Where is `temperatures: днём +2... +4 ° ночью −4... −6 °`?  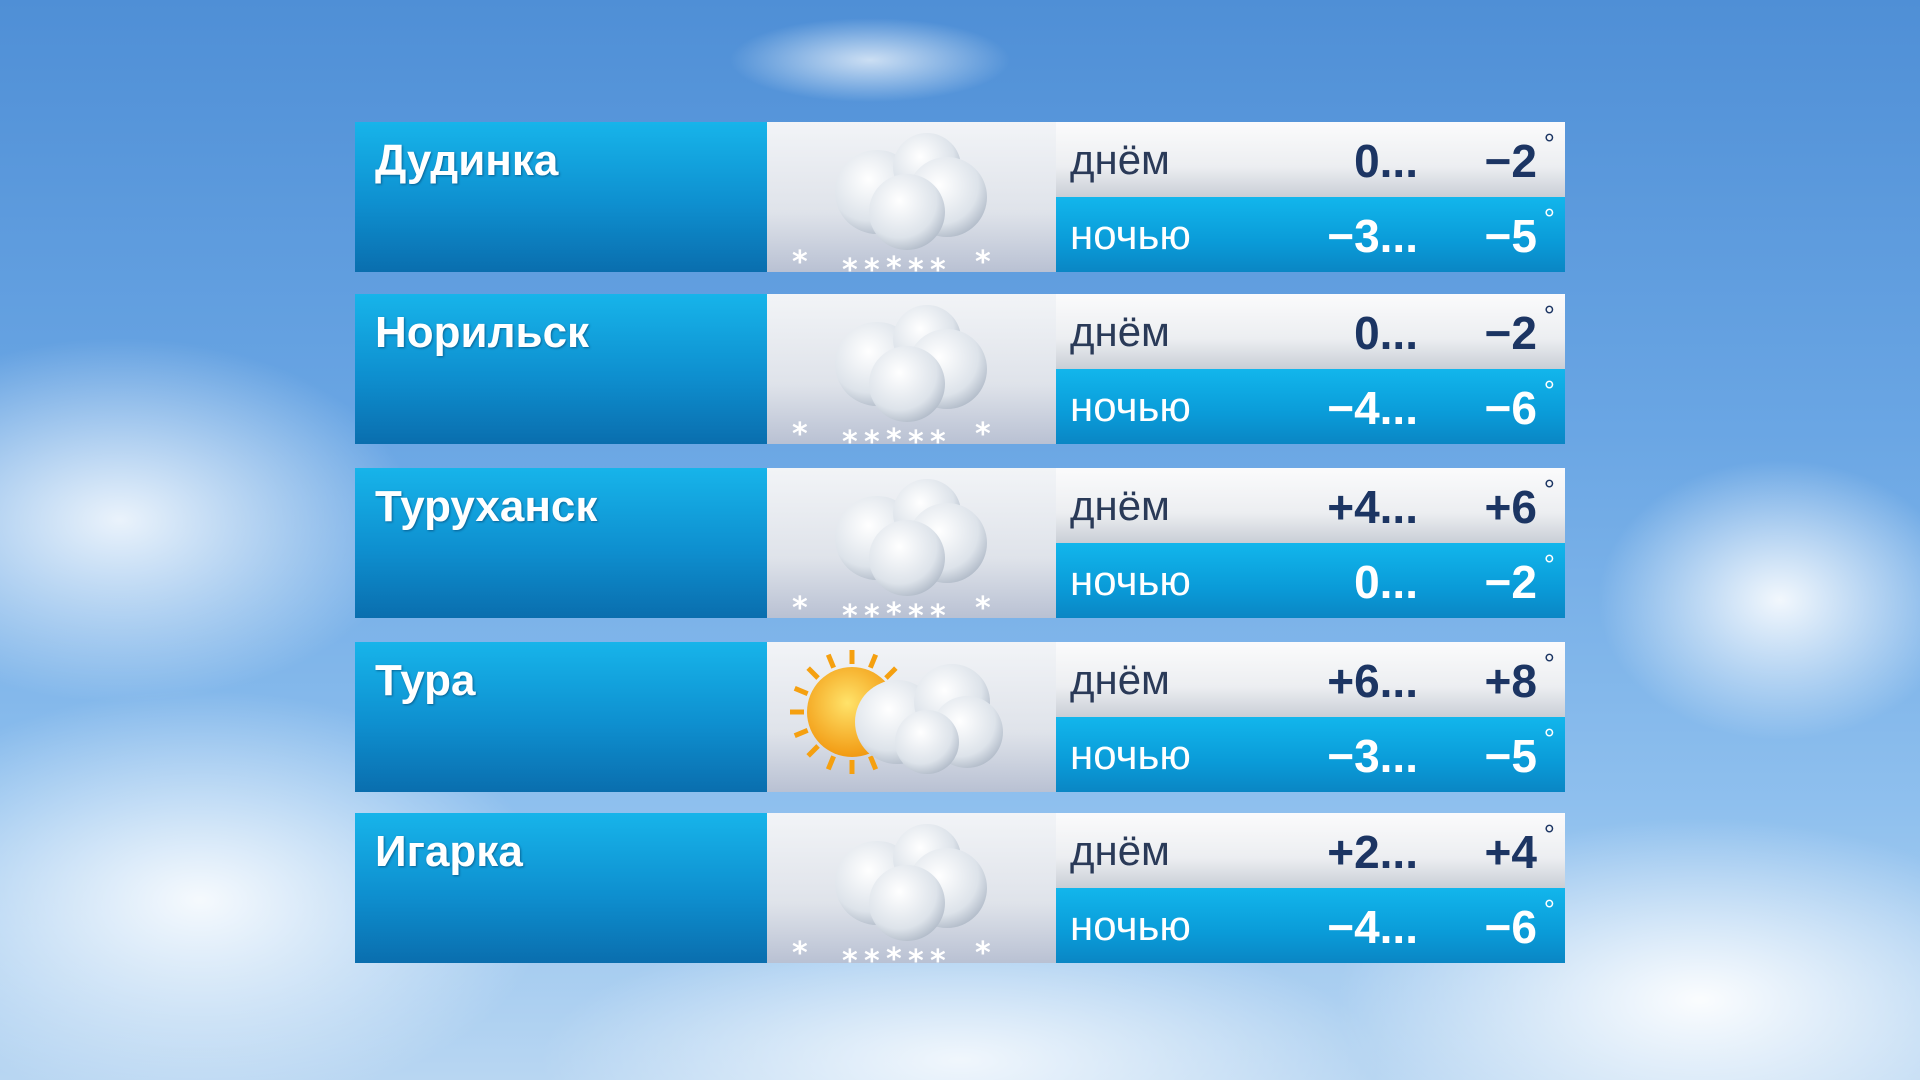
temperatures: днём +2... +4 ° ночью −4... −6 ° is located at coordinates (1310, 888).